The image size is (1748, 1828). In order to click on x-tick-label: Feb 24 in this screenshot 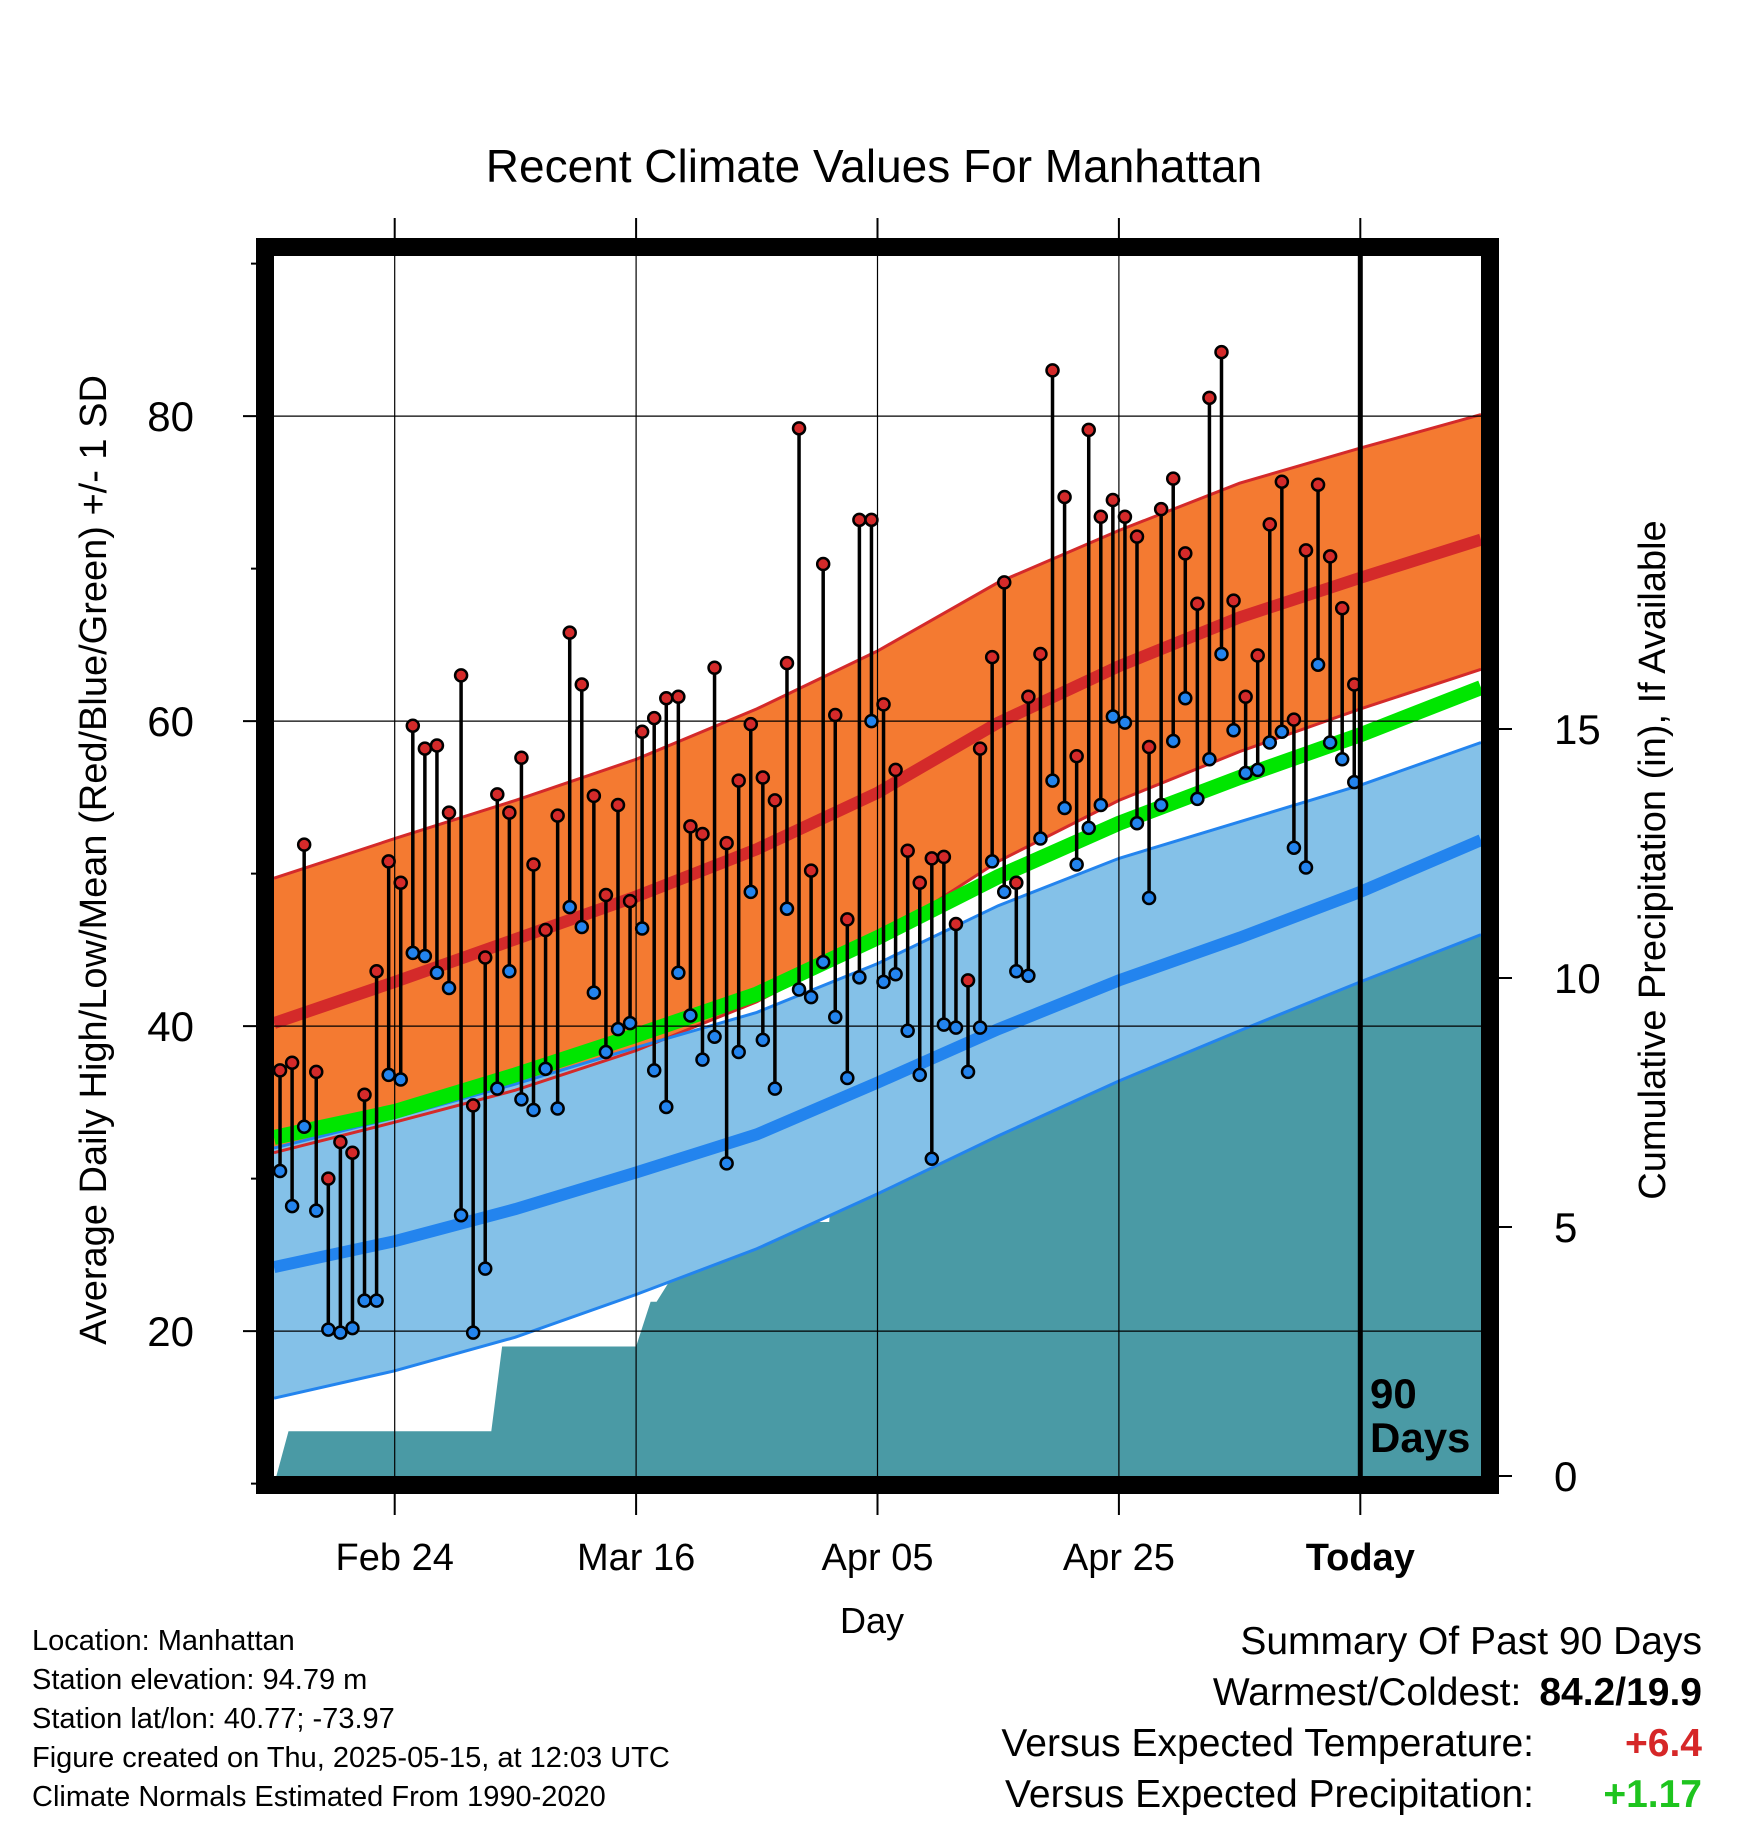, I will do `click(395, 1558)`.